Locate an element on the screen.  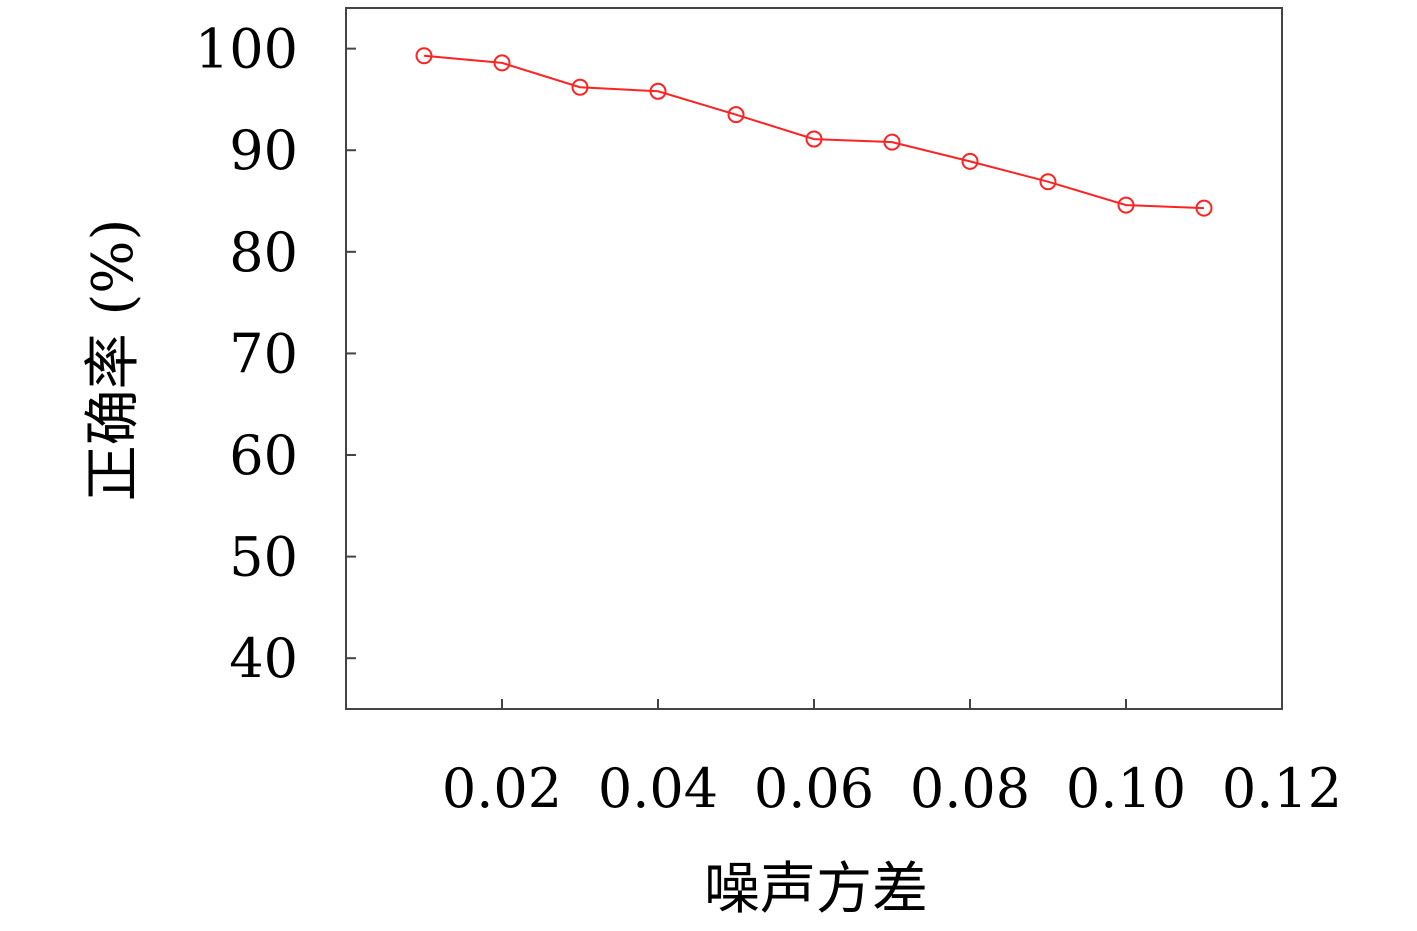
y-tick-label: 90 is located at coordinates (263, 150).